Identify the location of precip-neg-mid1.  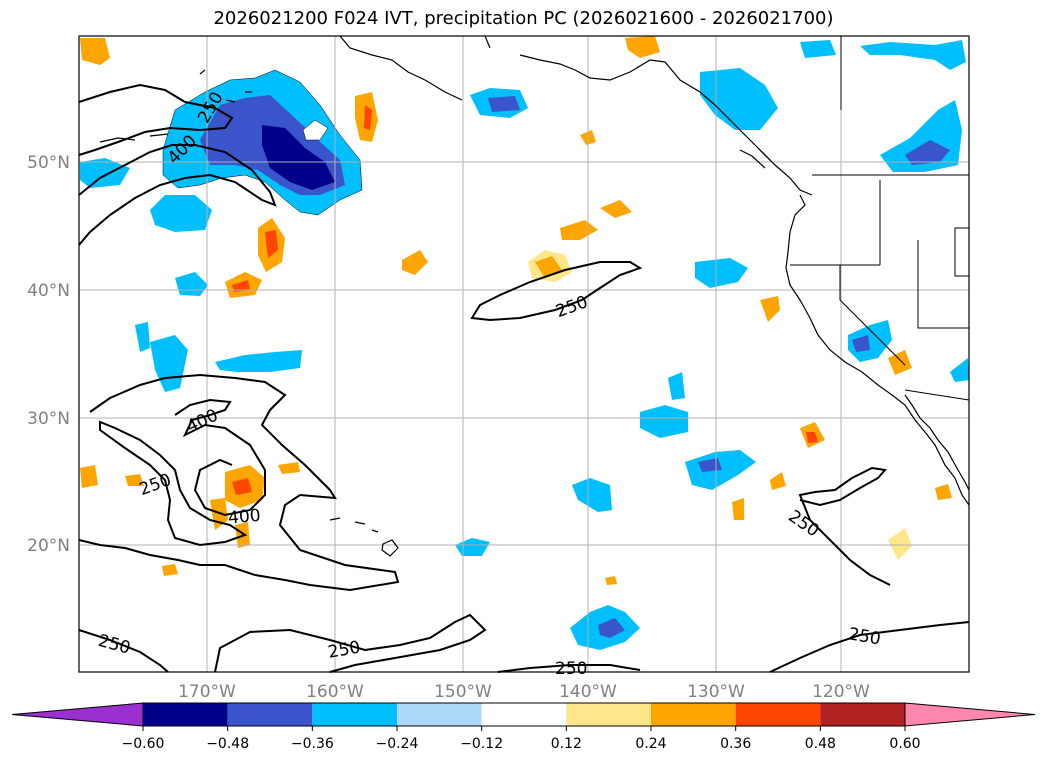
(721, 273).